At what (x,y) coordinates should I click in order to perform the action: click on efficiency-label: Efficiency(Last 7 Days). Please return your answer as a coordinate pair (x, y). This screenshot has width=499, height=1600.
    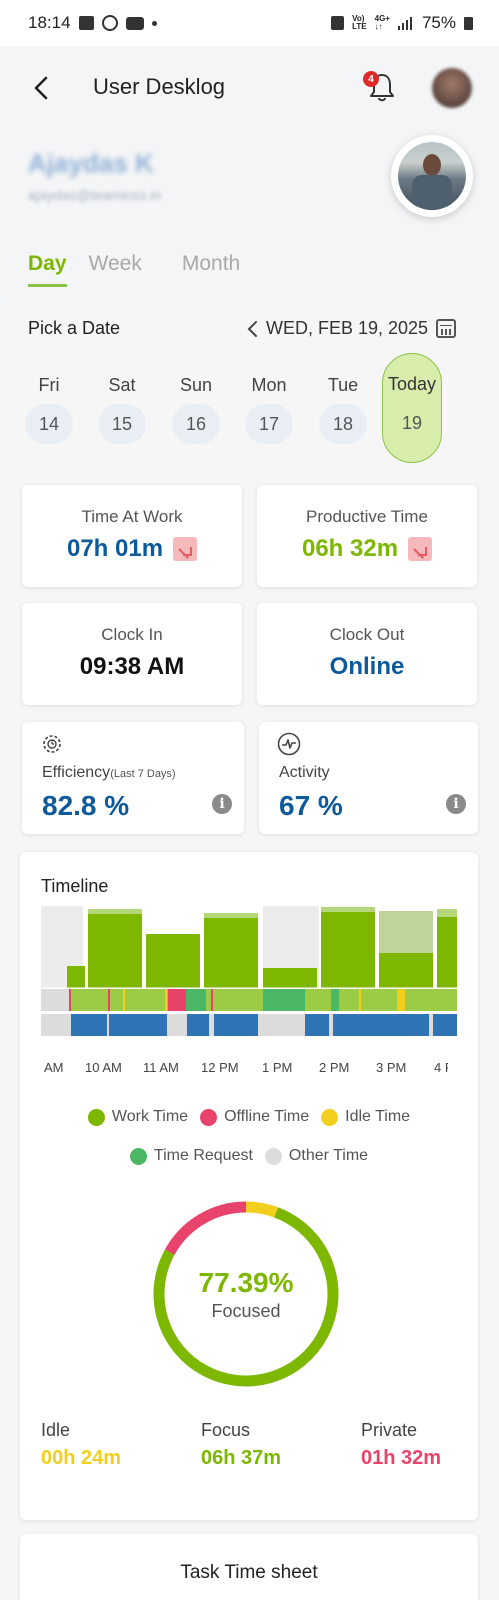
    Looking at the image, I should click on (109, 772).